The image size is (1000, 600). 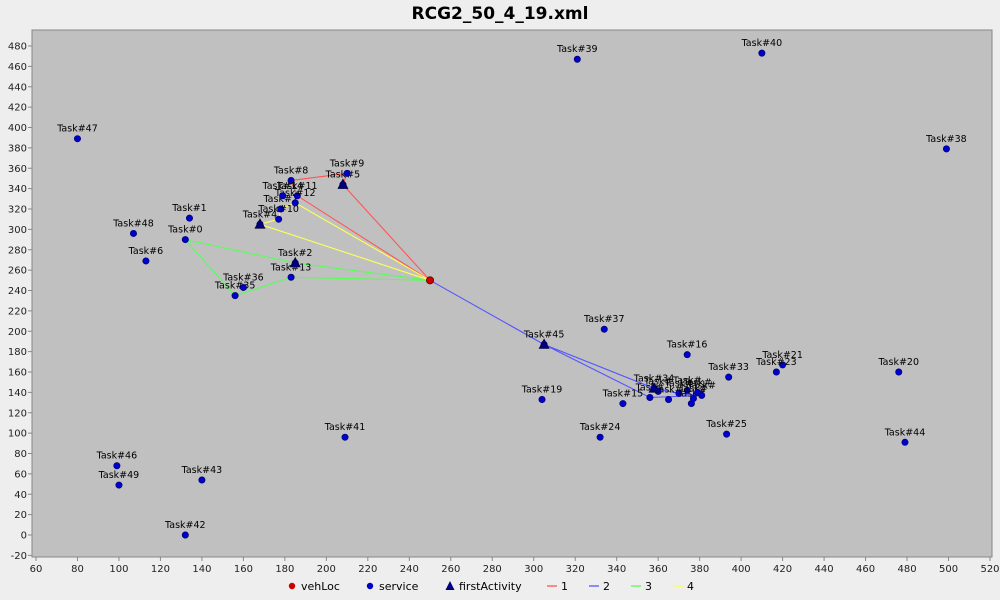 What do you see at coordinates (575, 569) in the screenshot?
I see `x-tick-label: 320` at bounding box center [575, 569].